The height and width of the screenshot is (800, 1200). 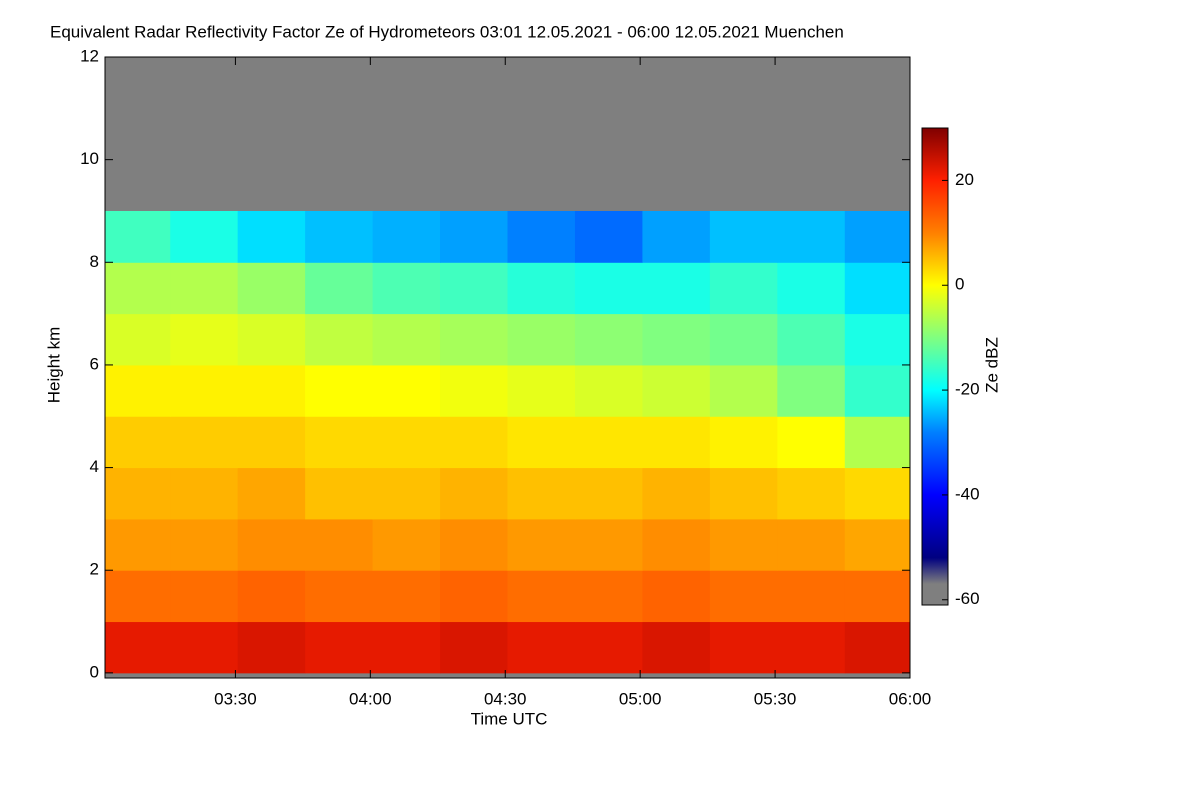 What do you see at coordinates (89, 55) in the screenshot?
I see `y-tick-label: 12` at bounding box center [89, 55].